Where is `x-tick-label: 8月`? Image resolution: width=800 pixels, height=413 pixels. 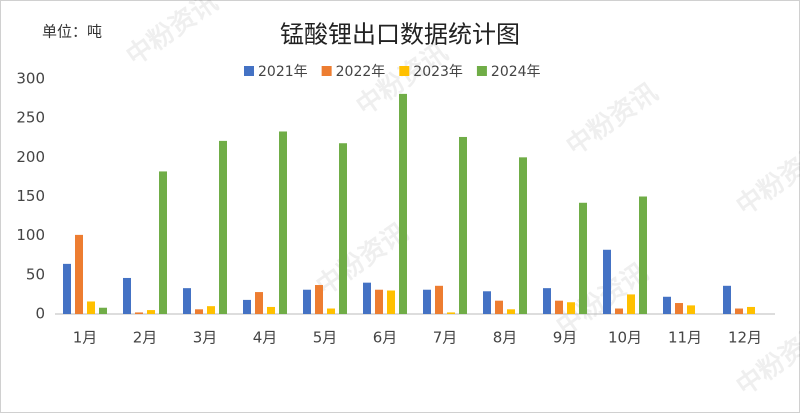 x-tick-label: 8月 is located at coordinates (505, 338).